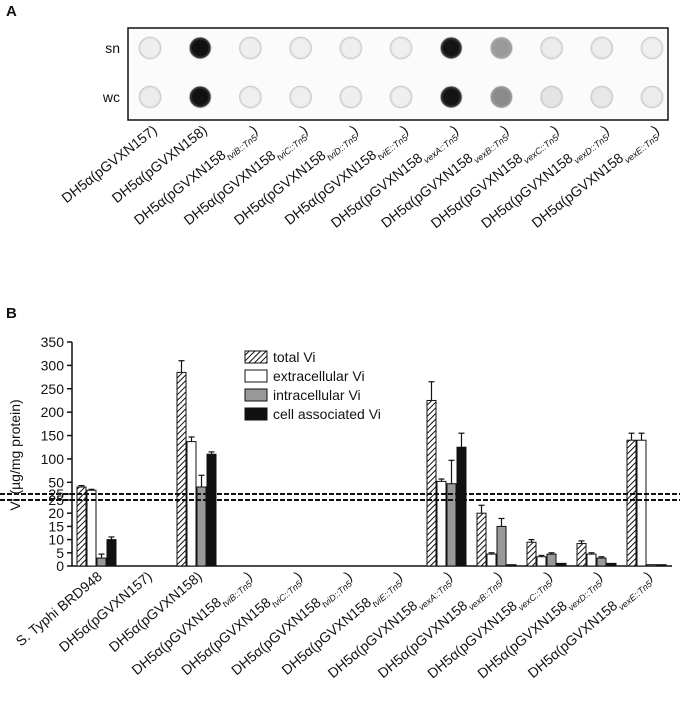 This screenshot has height=725, width=682. Describe the element at coordinates (319, 376) in the screenshot. I see `legend-label: extracellular Vi` at that location.